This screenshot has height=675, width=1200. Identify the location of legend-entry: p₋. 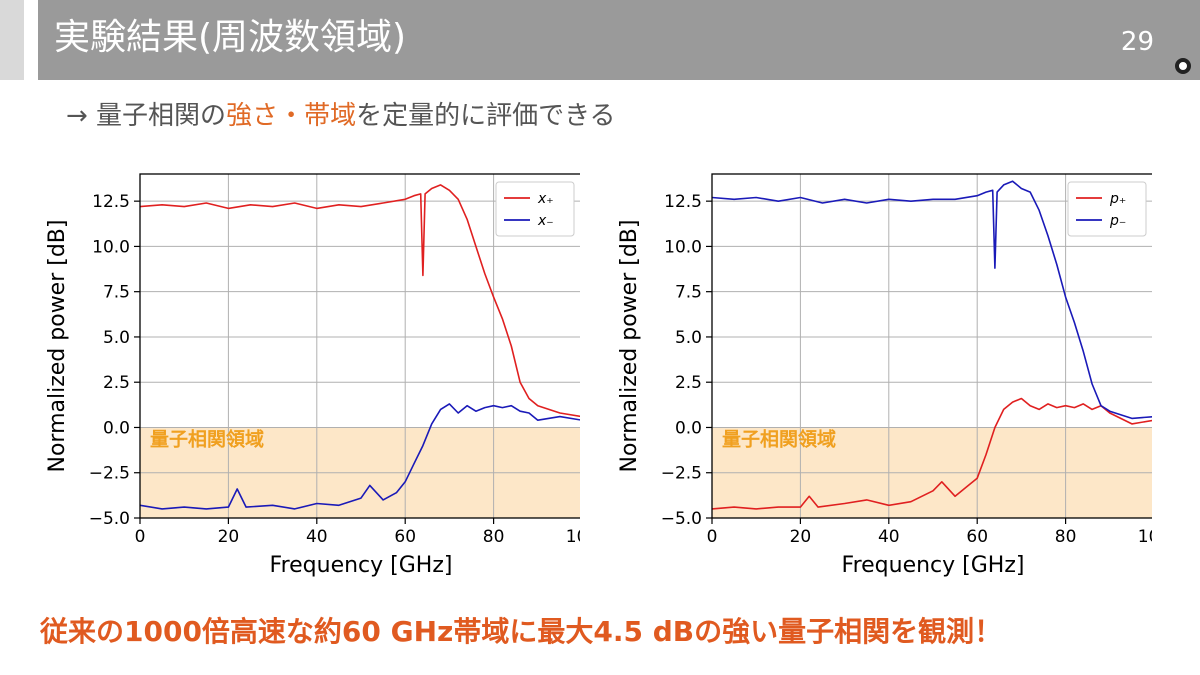
(1117, 221).